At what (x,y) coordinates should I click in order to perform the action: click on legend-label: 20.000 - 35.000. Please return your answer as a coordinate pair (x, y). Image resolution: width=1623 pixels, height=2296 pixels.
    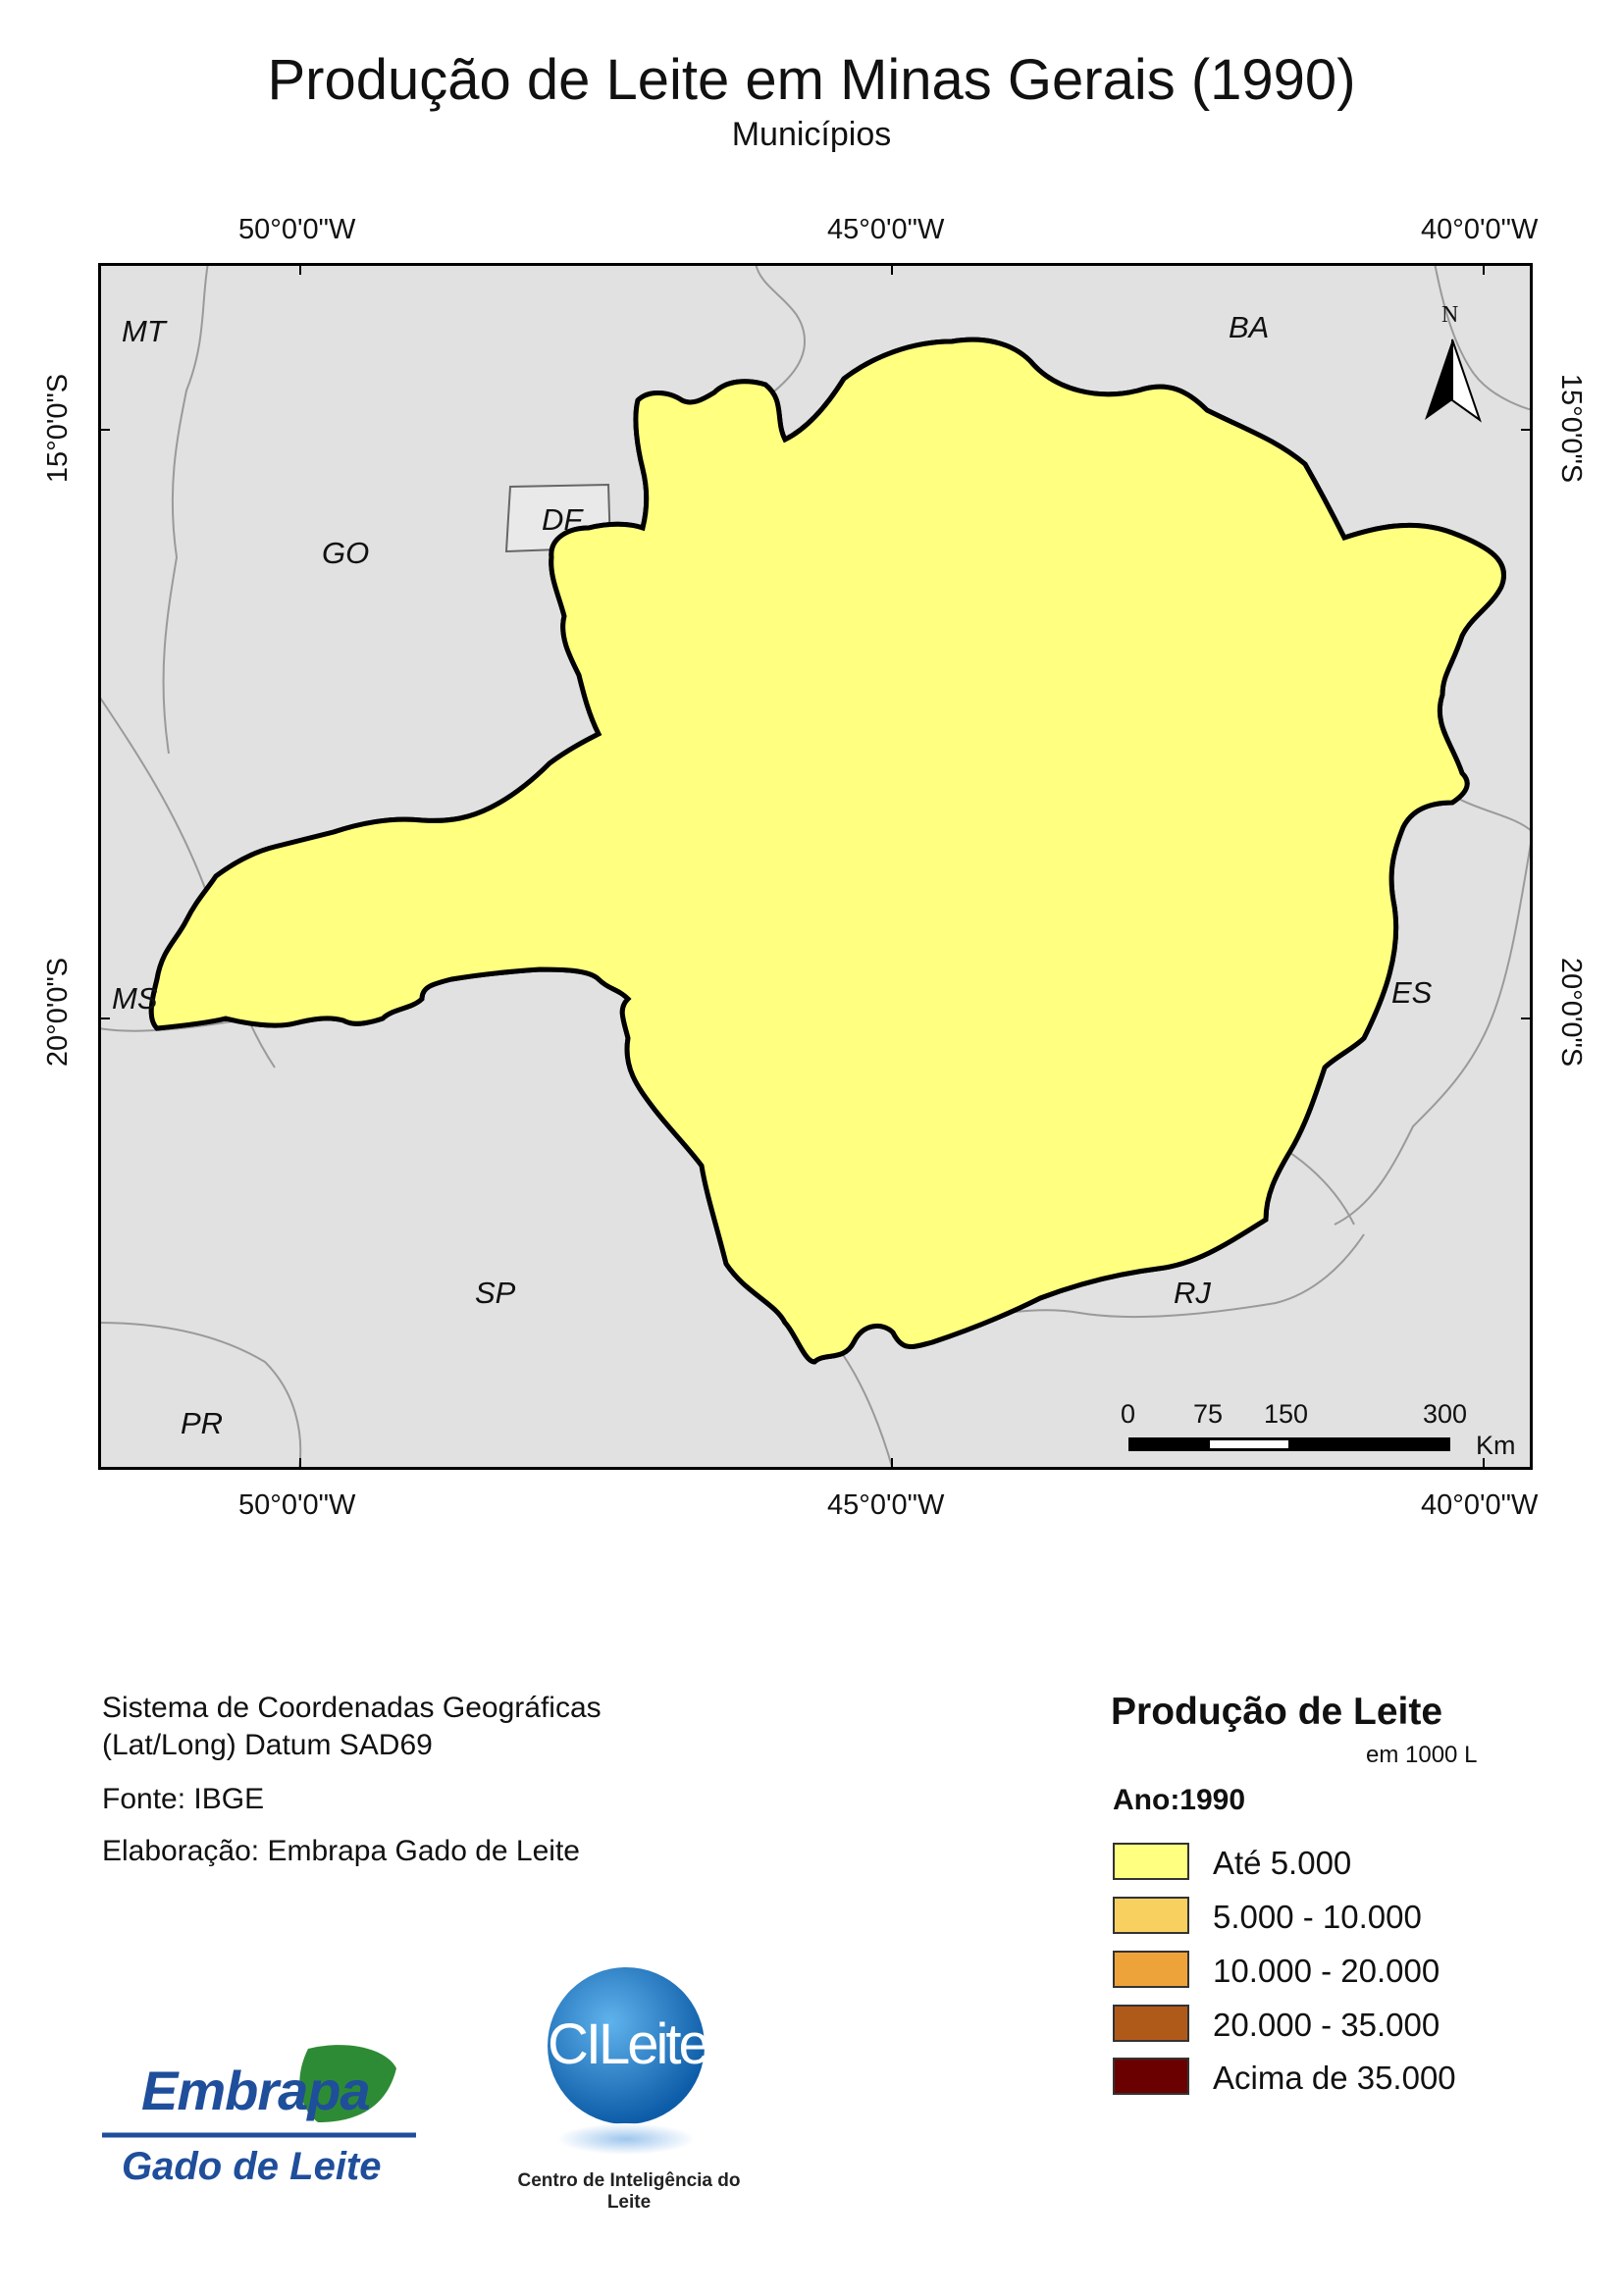
    Looking at the image, I should click on (1326, 2025).